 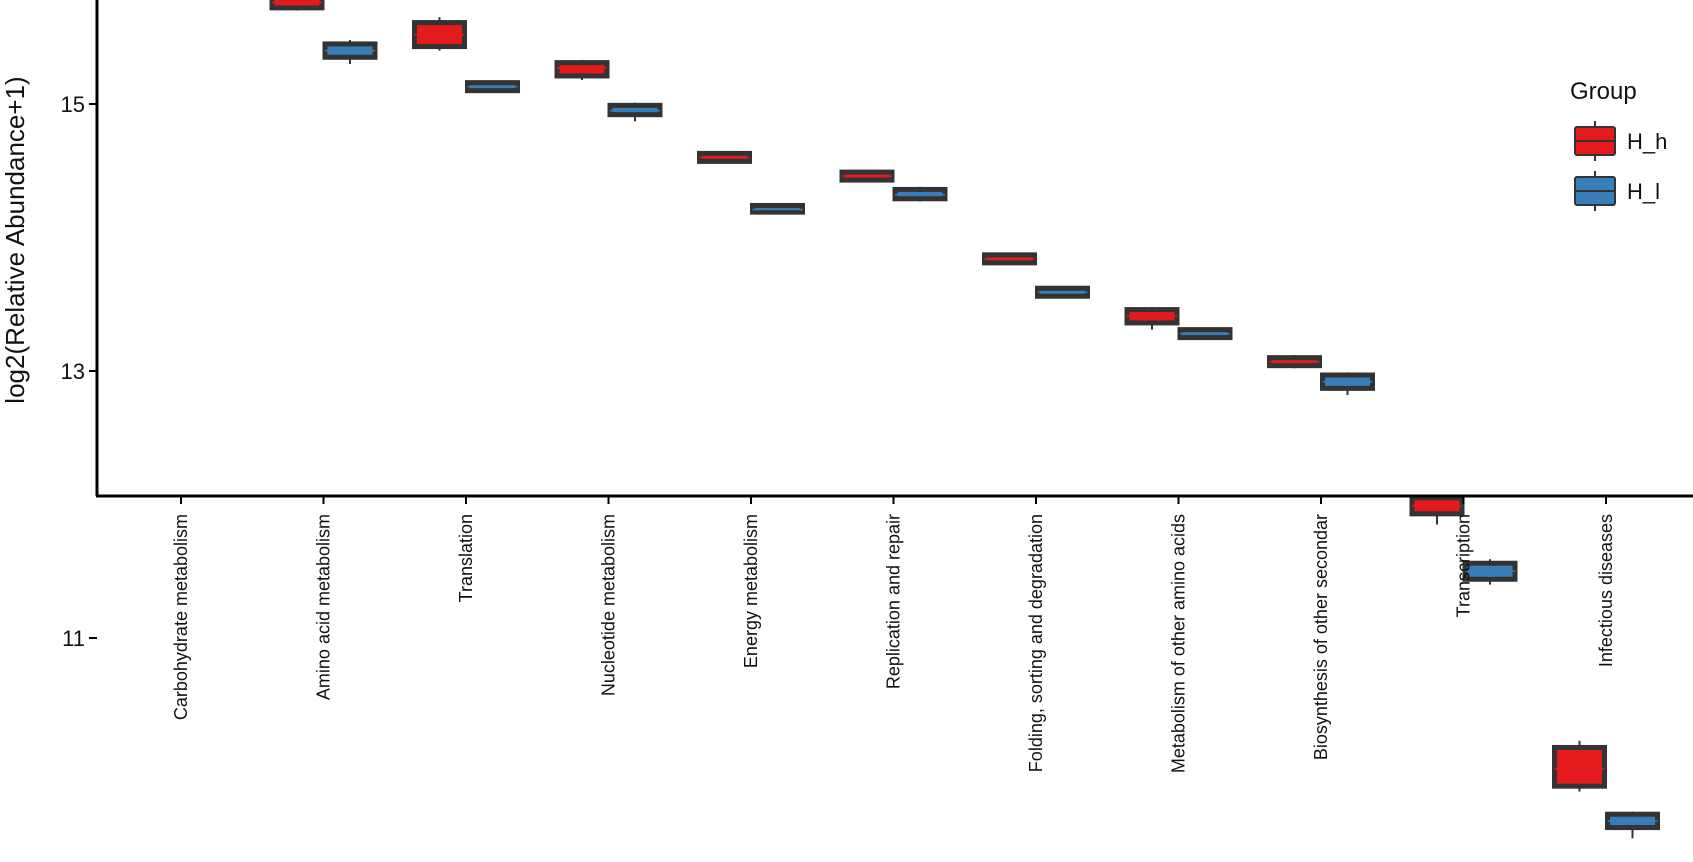 I want to click on y-tick-label: 13, so click(x=73, y=371).